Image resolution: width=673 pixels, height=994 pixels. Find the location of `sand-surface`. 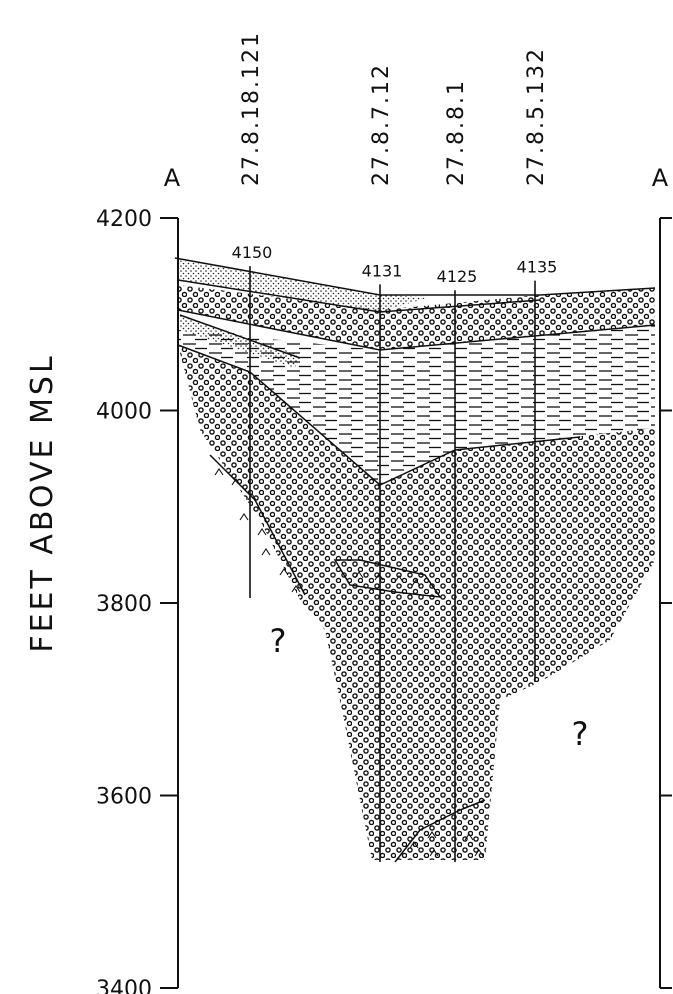

sand-surface is located at coordinates (304, 286).